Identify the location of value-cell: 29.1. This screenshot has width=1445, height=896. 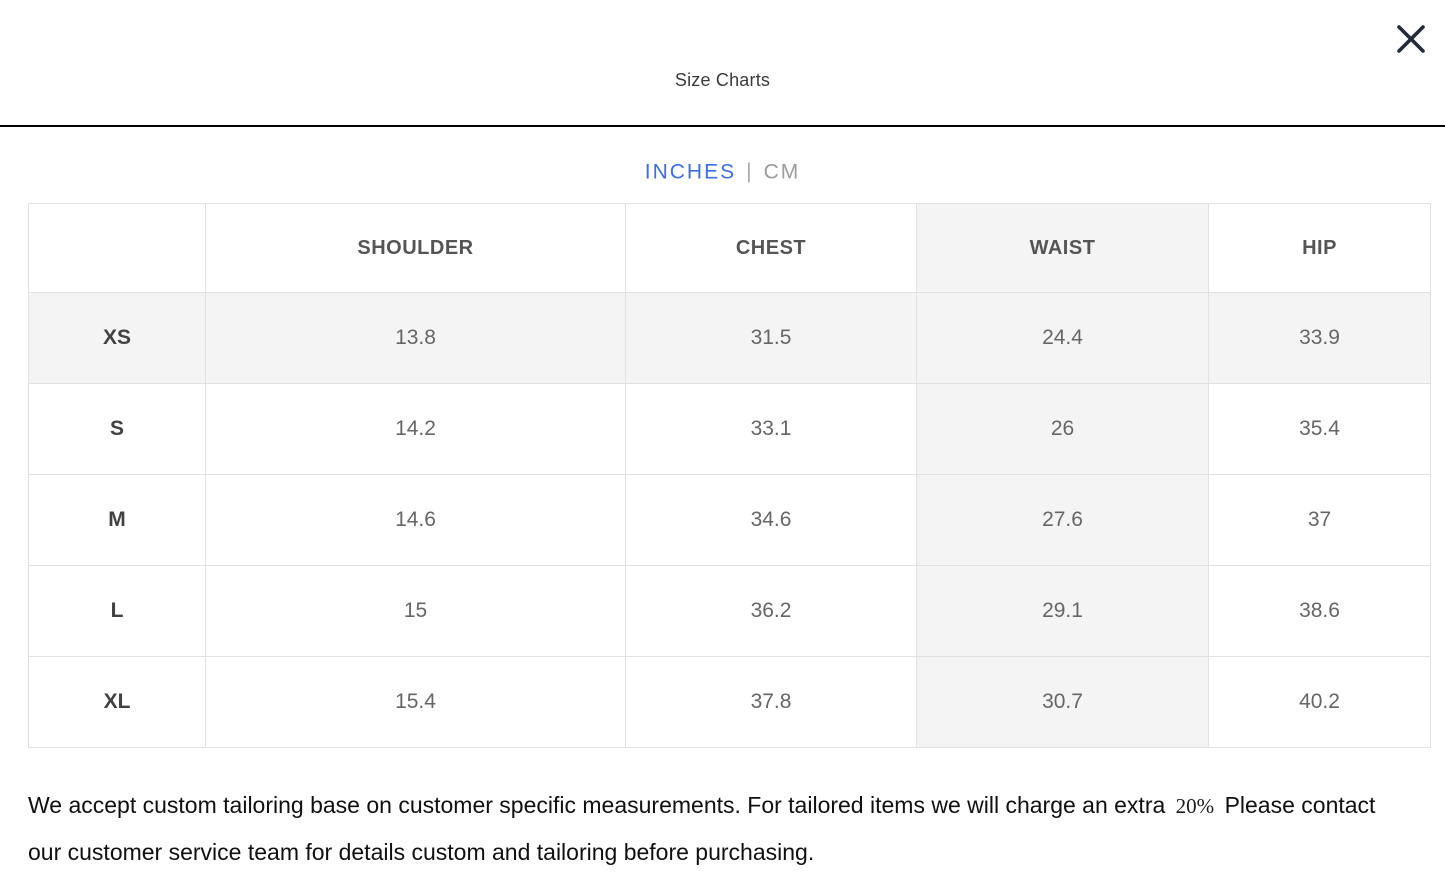
(1062, 611).